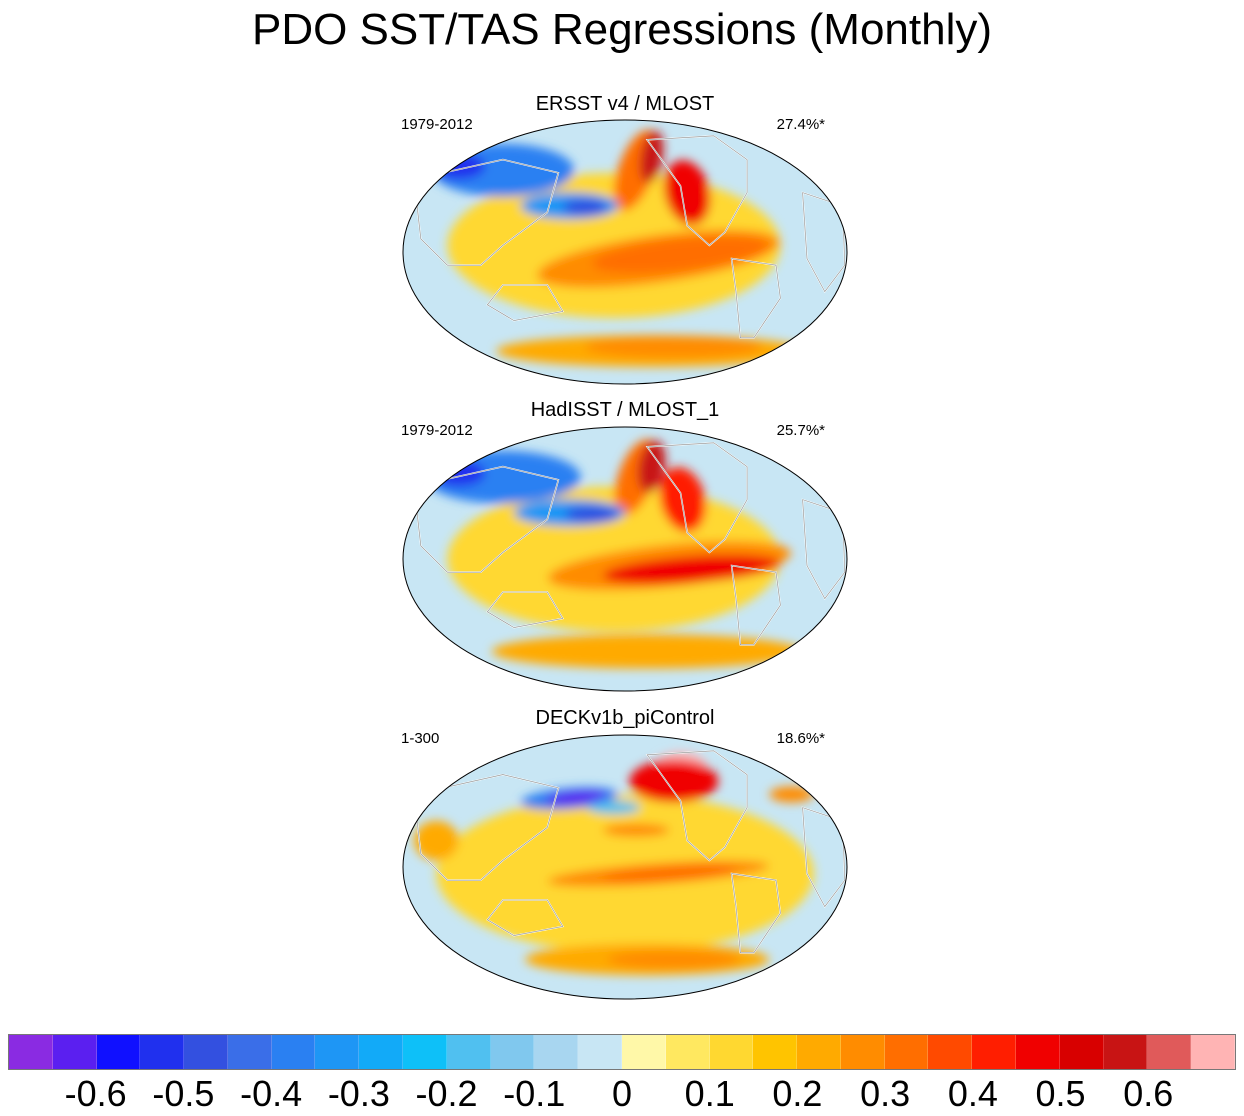  Describe the element at coordinates (1060, 1093) in the screenshot. I see `colorbar-tick-label: 0.5` at that location.